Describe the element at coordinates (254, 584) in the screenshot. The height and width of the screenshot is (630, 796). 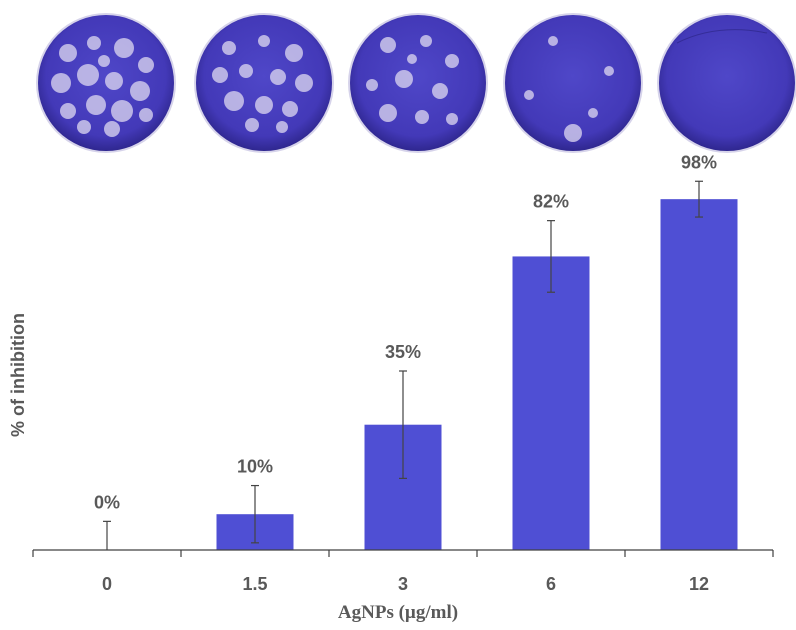
I see `x-tick-label-1.5: 1.5` at that location.